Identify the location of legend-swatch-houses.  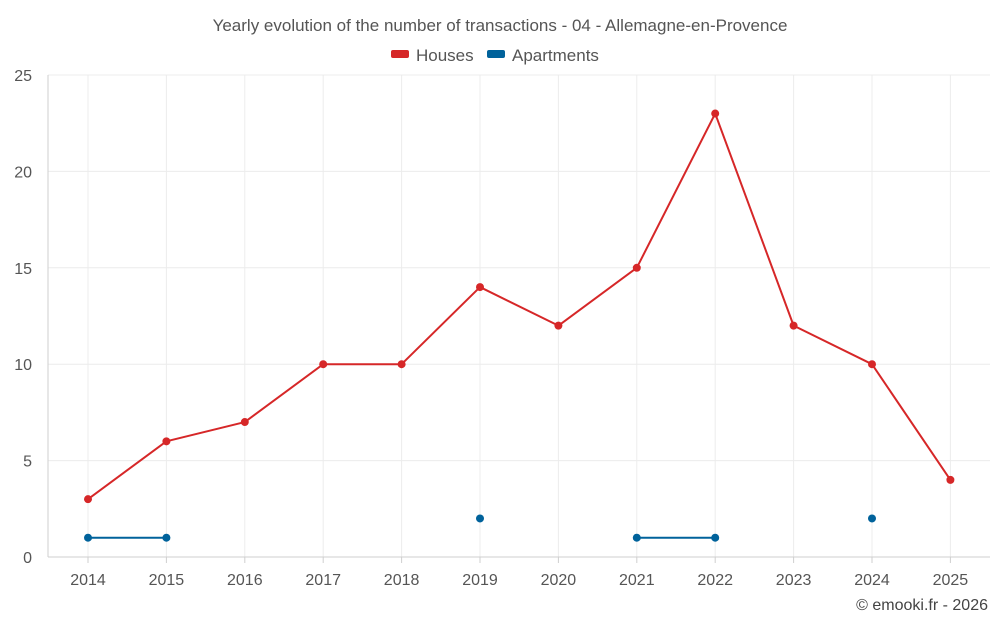
(400, 54).